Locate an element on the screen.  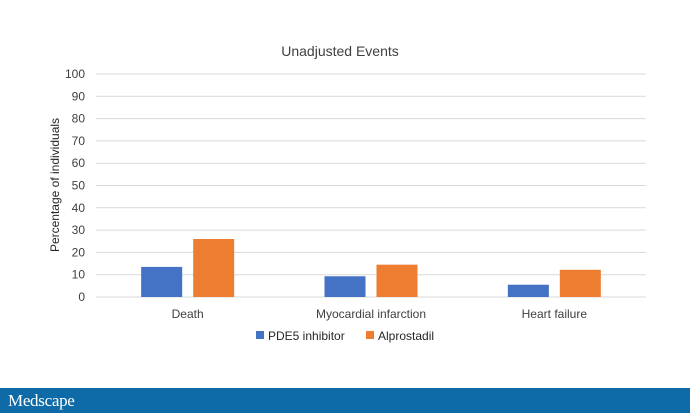
footer-bar: Medscape is located at coordinates (345, 400).